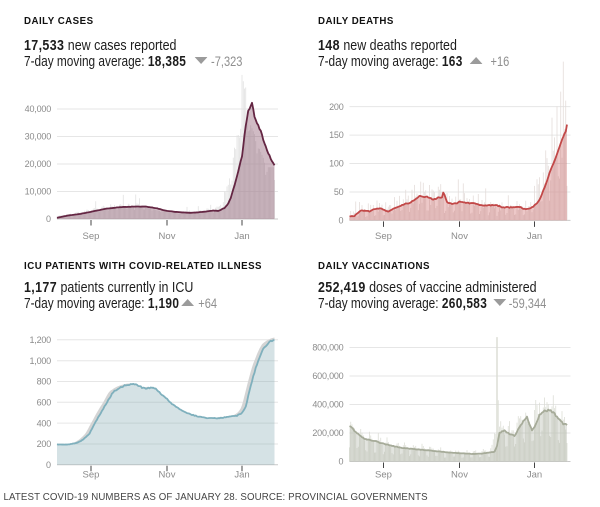 This screenshot has width=600, height=507. What do you see at coordinates (336, 135) in the screenshot?
I see `svg-text: 150` at bounding box center [336, 135].